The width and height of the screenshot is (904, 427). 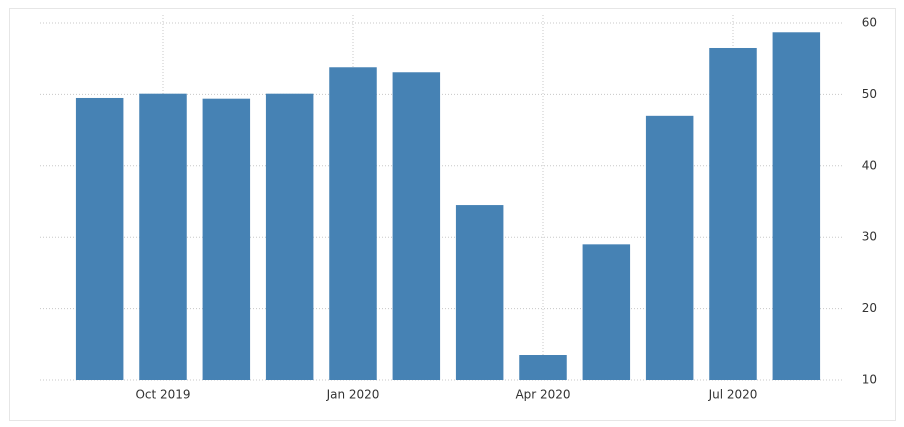 What do you see at coordinates (542, 395) in the screenshot?
I see `x-tick-label: Apr 2020` at bounding box center [542, 395].